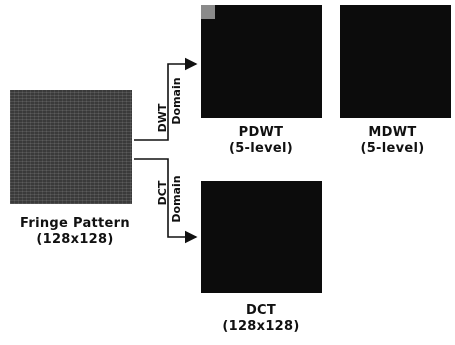 Image resolution: width=455 pixels, height=345 pixels. I want to click on pdwt-label: PDWT (5-level), so click(261, 141).